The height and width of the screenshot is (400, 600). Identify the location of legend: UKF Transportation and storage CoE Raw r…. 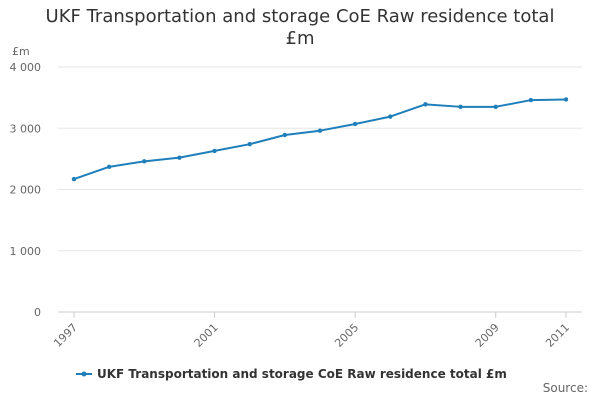
(291, 374).